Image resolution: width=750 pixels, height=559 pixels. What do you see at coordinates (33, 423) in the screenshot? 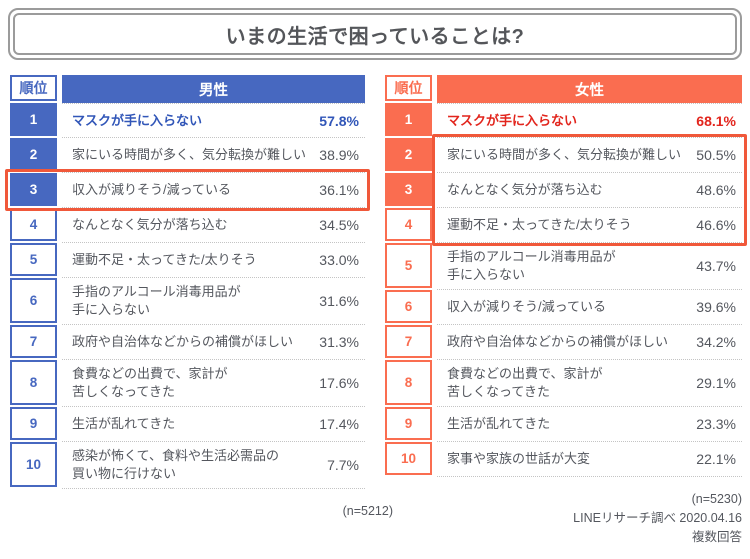
I see `rank-badge: 9` at bounding box center [33, 423].